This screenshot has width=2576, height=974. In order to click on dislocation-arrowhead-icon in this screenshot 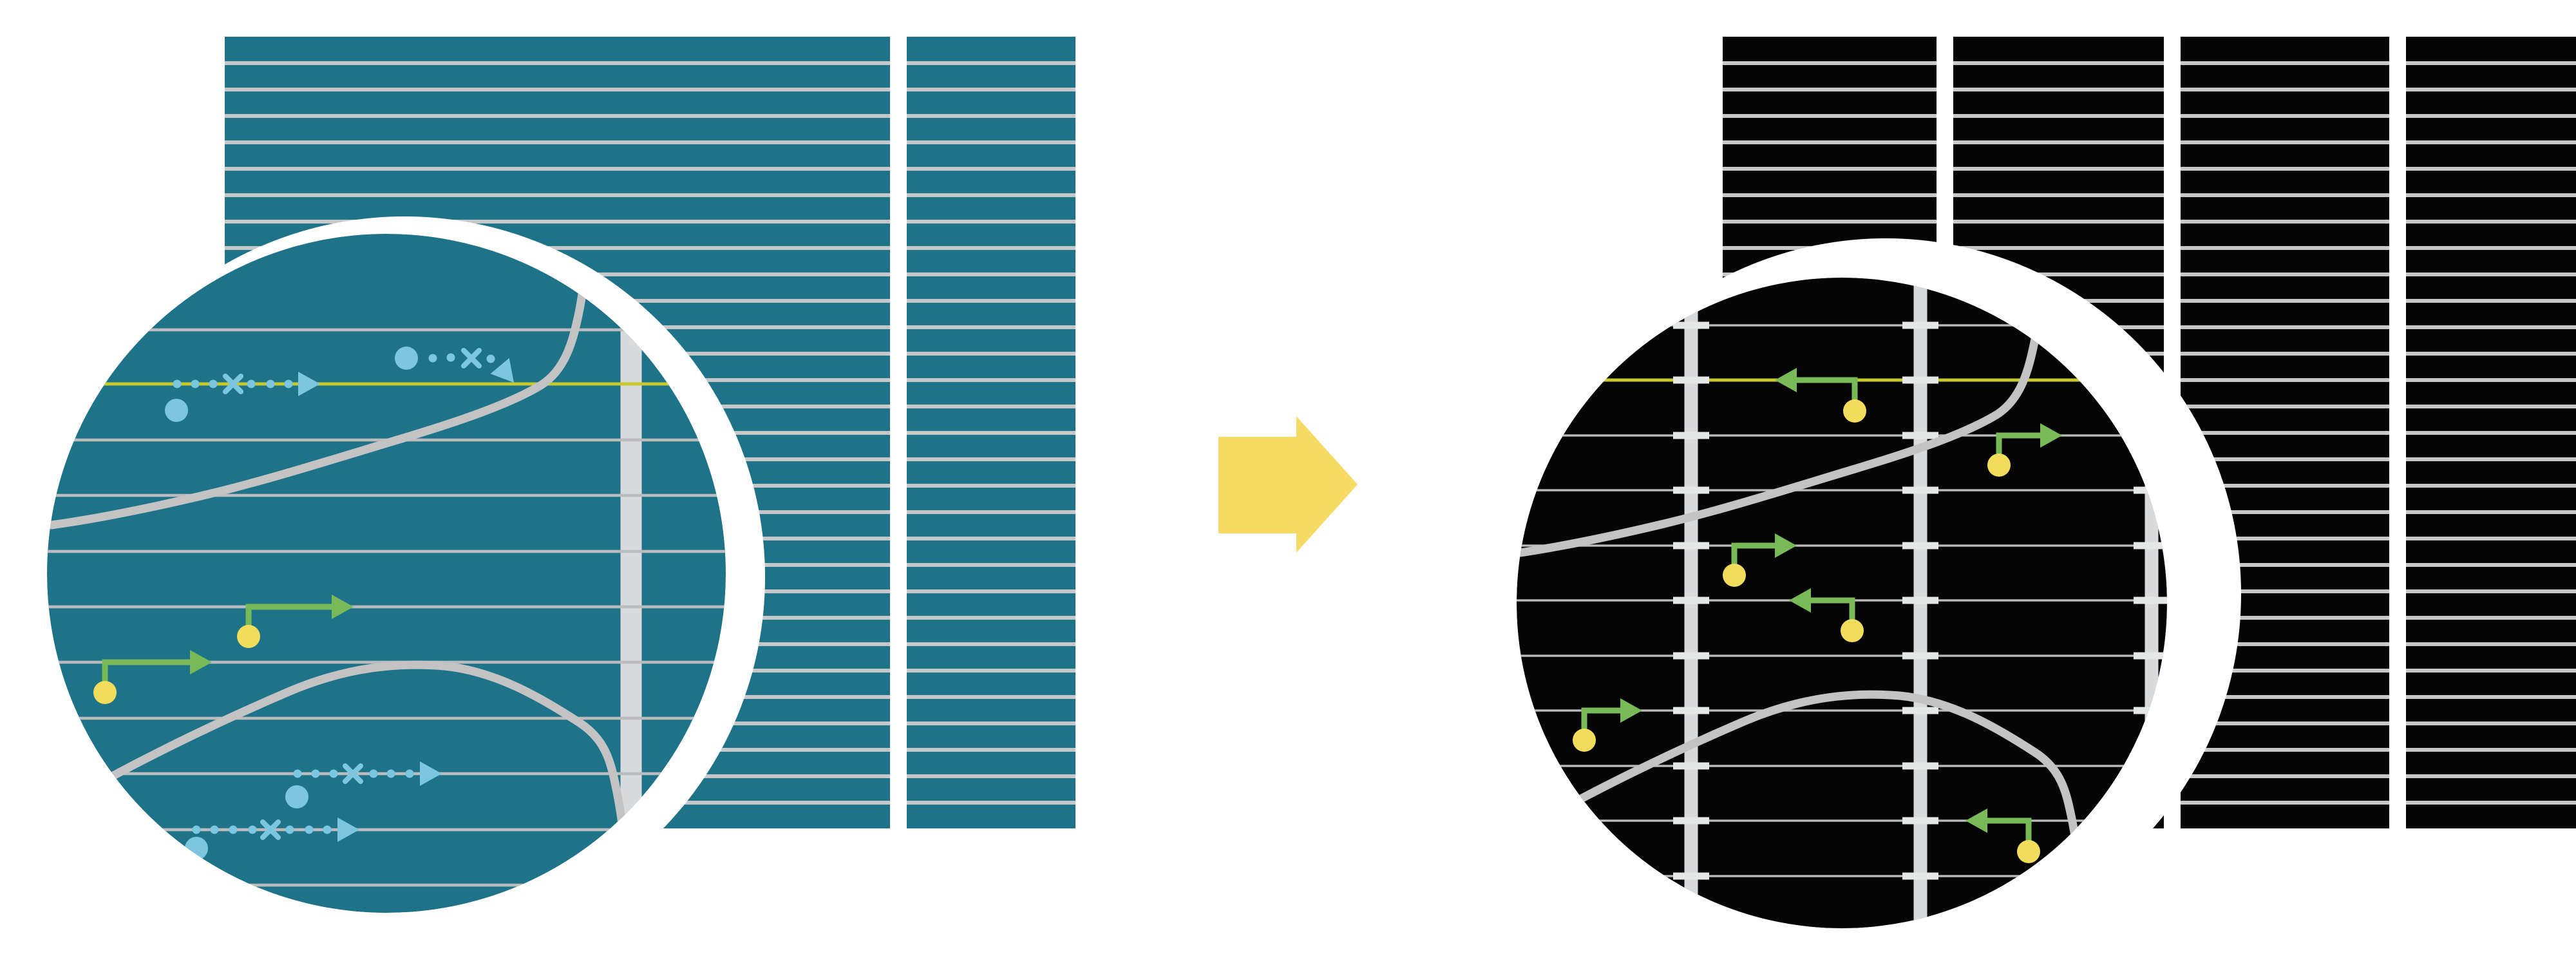, I will do `click(348, 829)`.